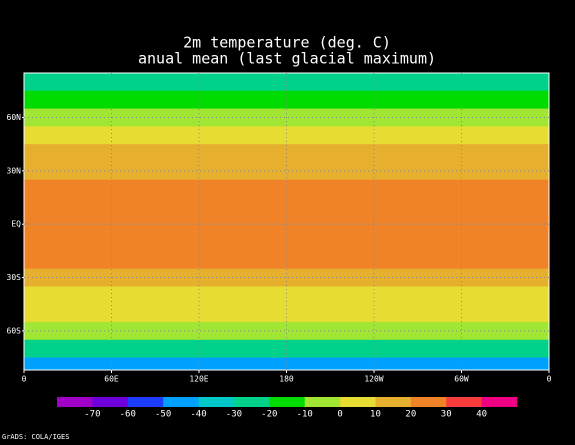 This screenshot has width=575, height=445. I want to click on colorbar-label: 20, so click(410, 415).